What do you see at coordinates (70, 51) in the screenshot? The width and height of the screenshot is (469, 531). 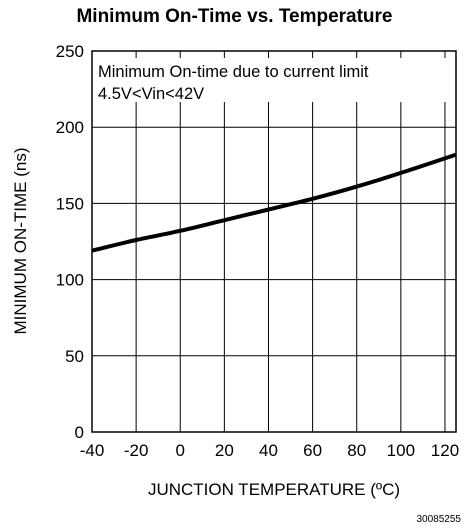 I see `y-tick-label: 250` at bounding box center [70, 51].